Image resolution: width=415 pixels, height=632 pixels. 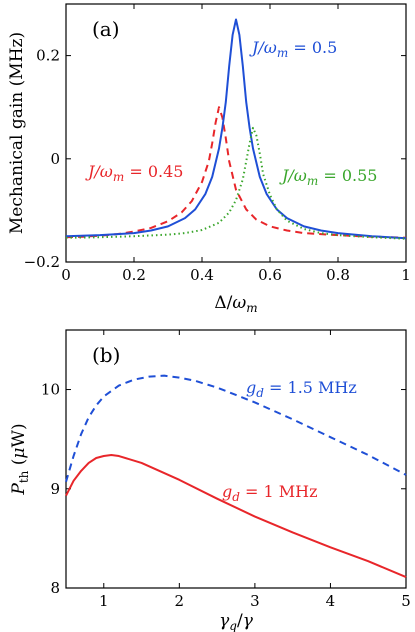 I want to click on y-tick-label: 0, so click(x=55, y=159).